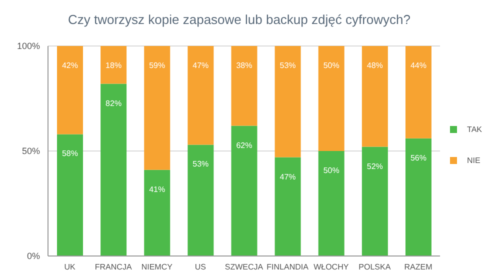 Image resolution: width=500 pixels, height=280 pixels. I want to click on x-tick-label: WŁOCHY, so click(332, 267).